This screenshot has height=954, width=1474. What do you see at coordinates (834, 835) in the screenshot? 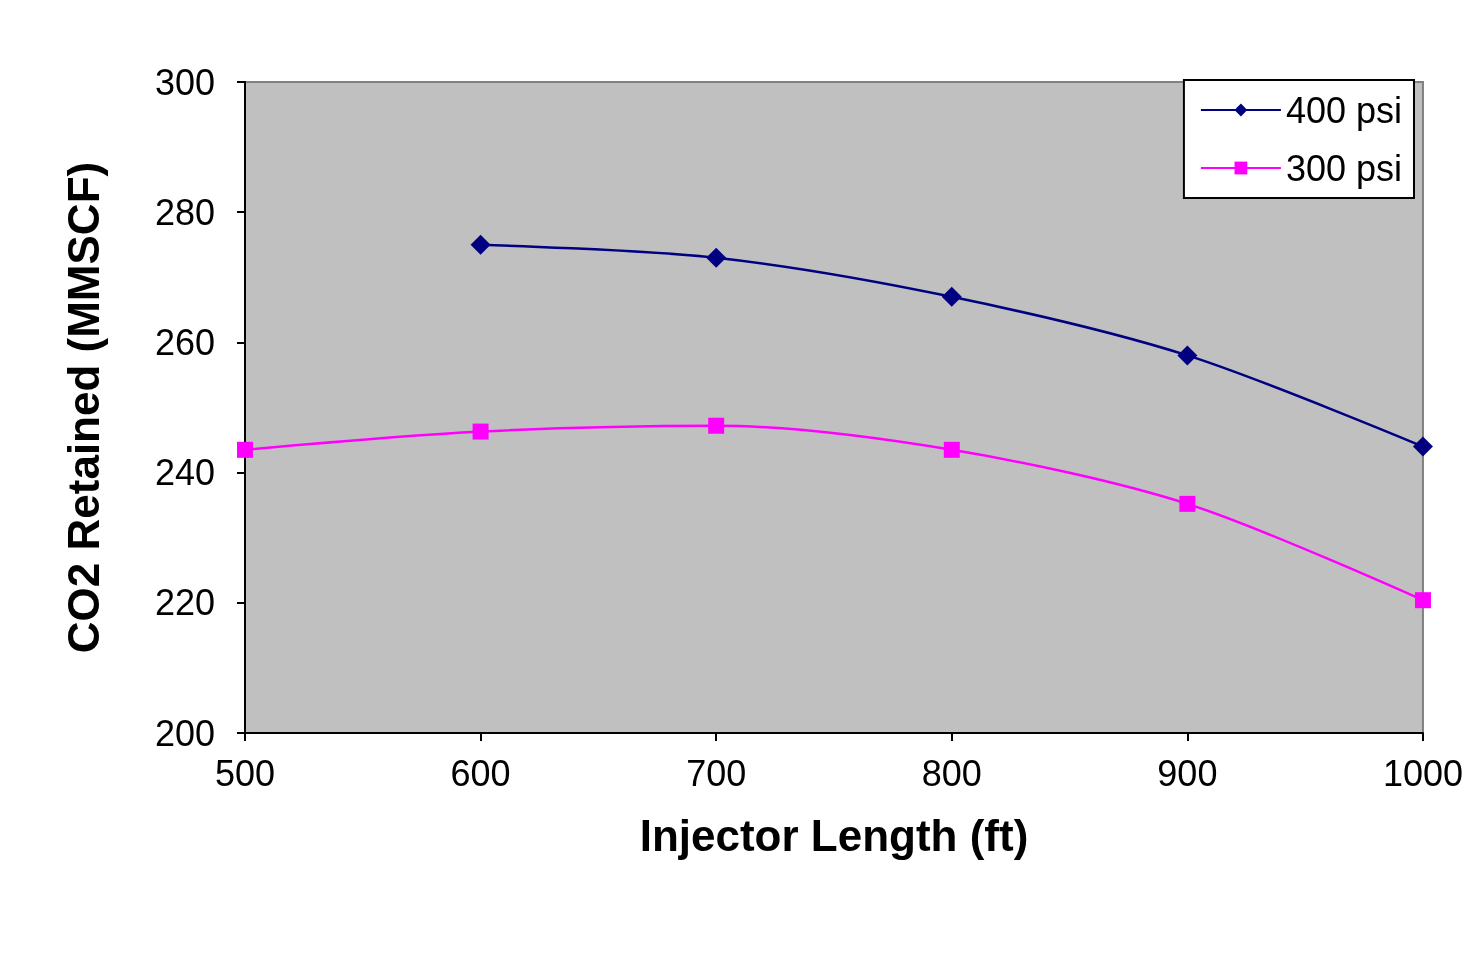
I see `x-axis-title: Injector Length (ft)` at bounding box center [834, 835].